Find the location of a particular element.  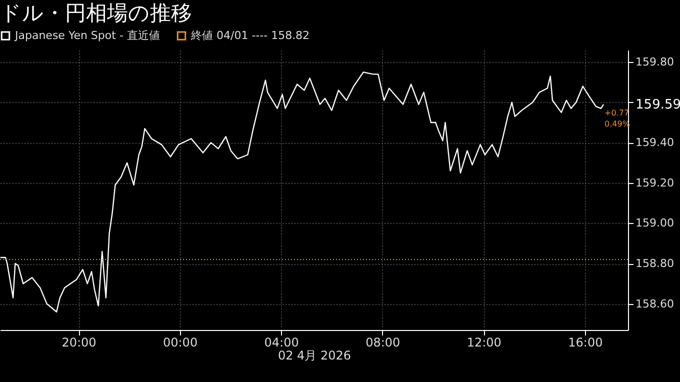

x-tick-label: 20:00 is located at coordinates (79, 343).